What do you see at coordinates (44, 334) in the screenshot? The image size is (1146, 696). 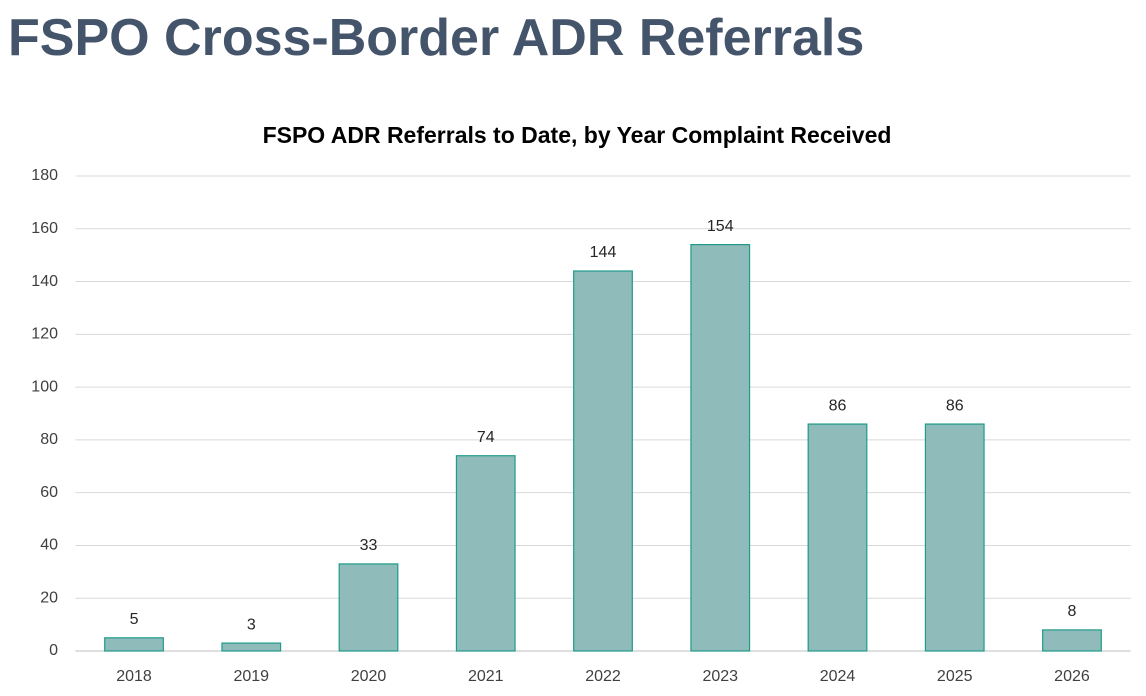 I see `y-tick-label: 120` at bounding box center [44, 334].